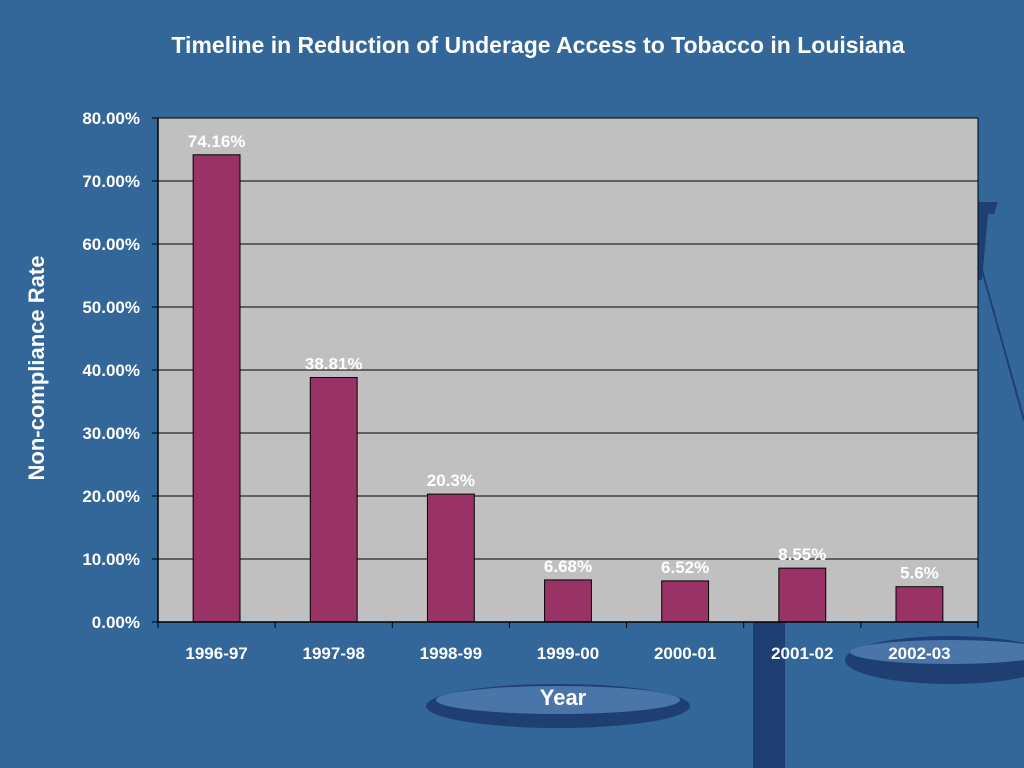 The image size is (1024, 768). Describe the element at coordinates (563, 697) in the screenshot. I see `x-axis-title: Year` at that location.